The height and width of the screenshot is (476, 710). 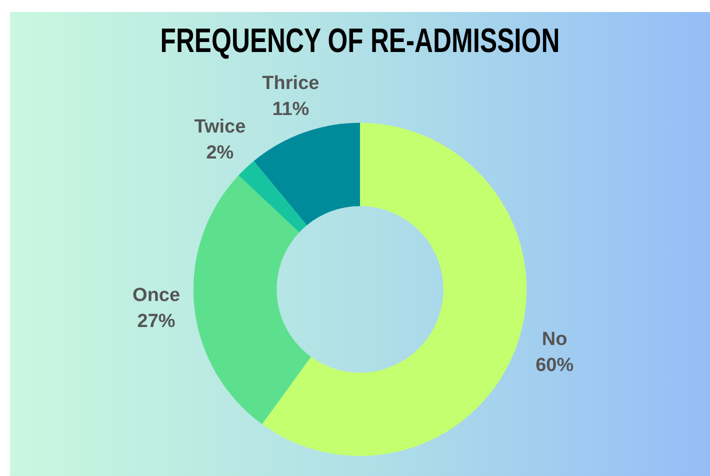 What do you see at coordinates (291, 109) in the screenshot?
I see `data-label: 11%` at bounding box center [291, 109].